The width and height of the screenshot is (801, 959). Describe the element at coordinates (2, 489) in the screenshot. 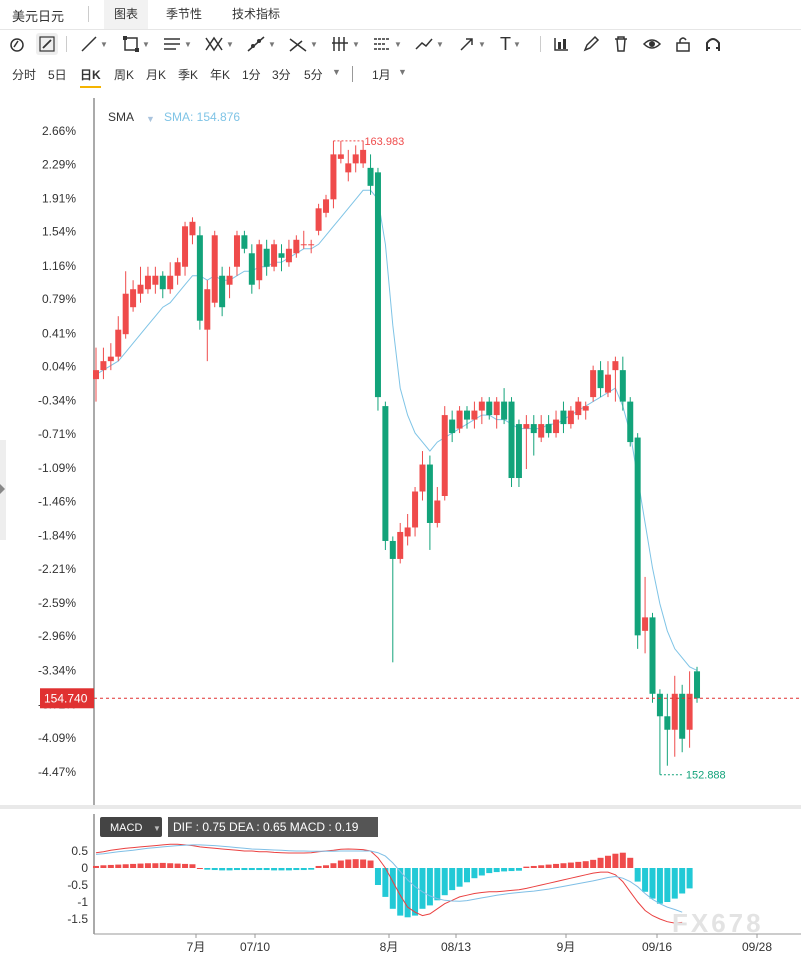

I see `expand-arrow-icon` at that location.